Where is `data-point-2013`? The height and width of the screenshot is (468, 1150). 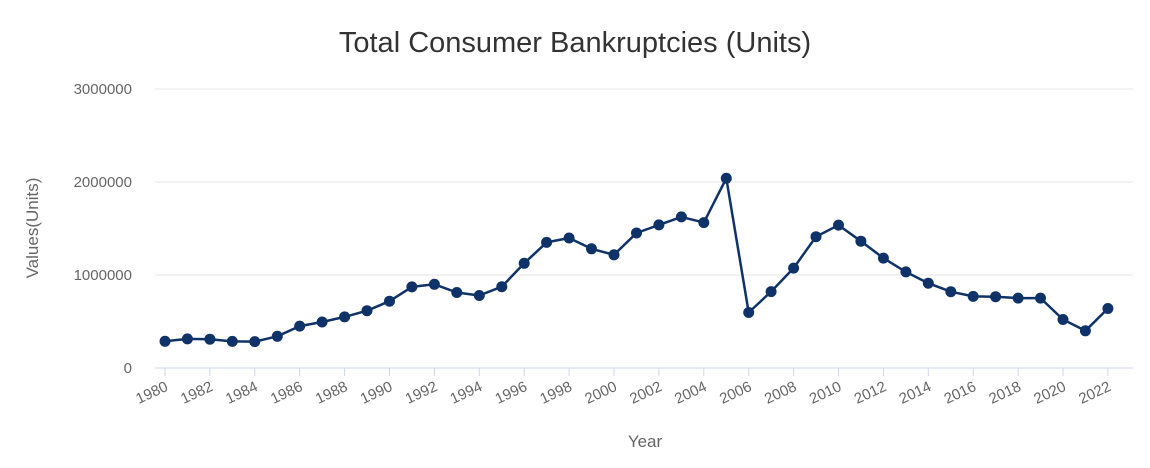
data-point-2013 is located at coordinates (906, 272).